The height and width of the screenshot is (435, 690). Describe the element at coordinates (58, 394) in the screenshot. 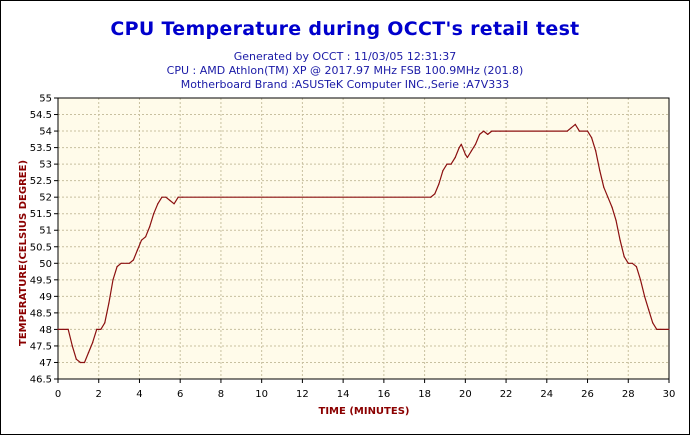

I see `x-tick-label: 0` at that location.